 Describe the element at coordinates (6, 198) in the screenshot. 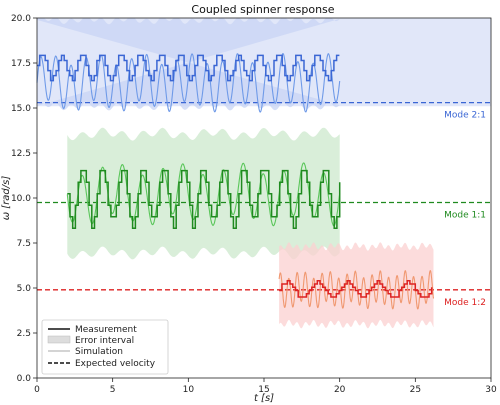

I see `y-axis-label: ω [rad/s]` at that location.